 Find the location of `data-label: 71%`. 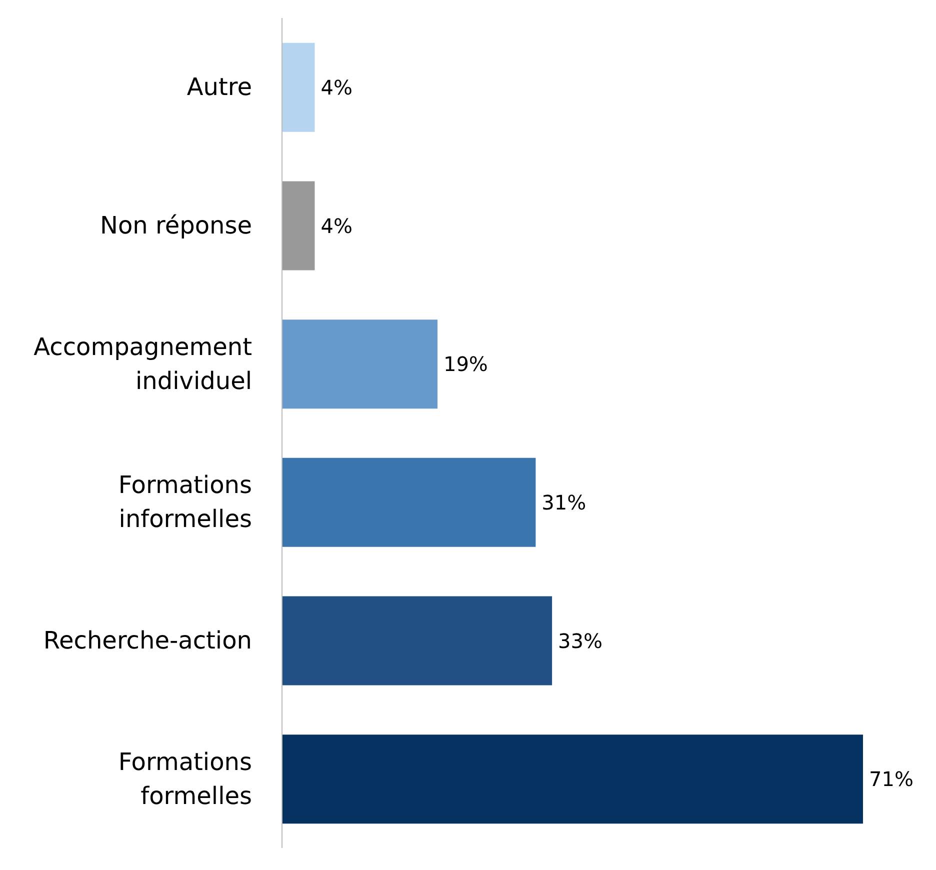

data-label: 71% is located at coordinates (891, 779).